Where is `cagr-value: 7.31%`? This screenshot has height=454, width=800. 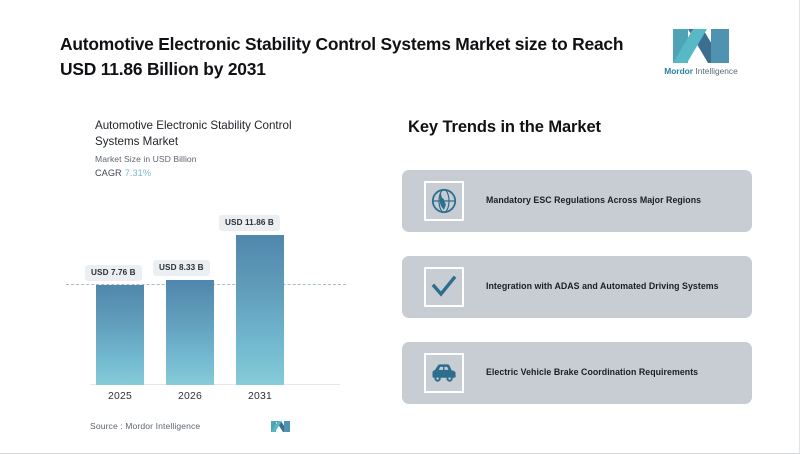 cagr-value: 7.31% is located at coordinates (138, 173).